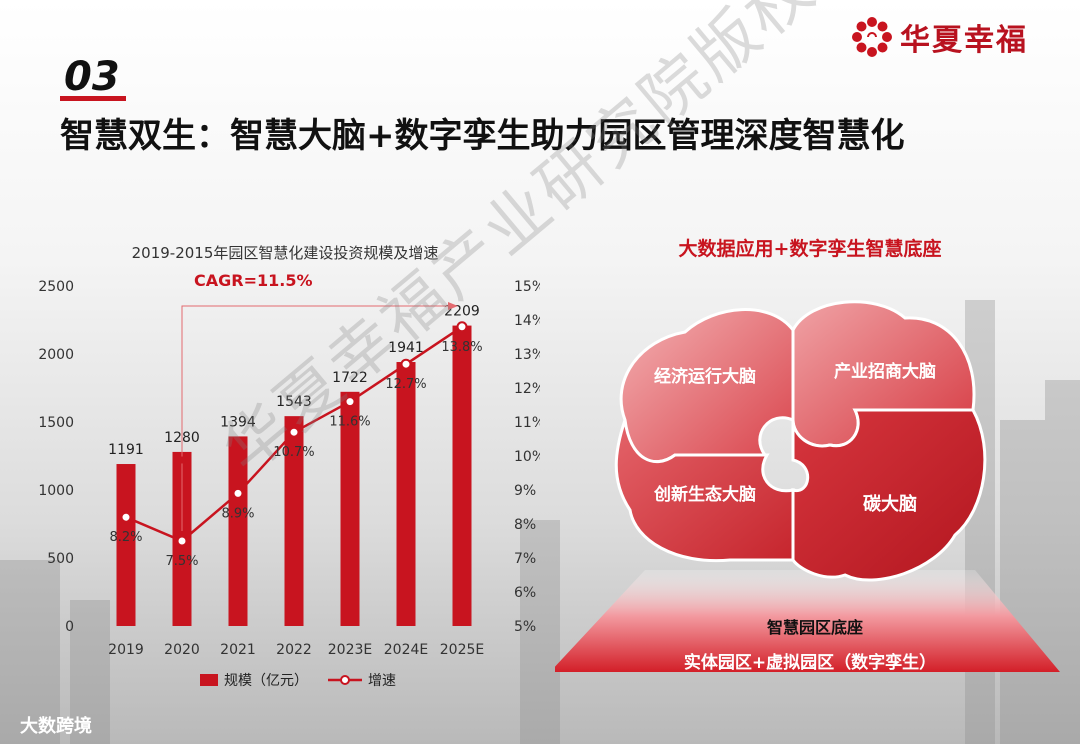  I want to click on x-tick-label: 2021, so click(238, 650).